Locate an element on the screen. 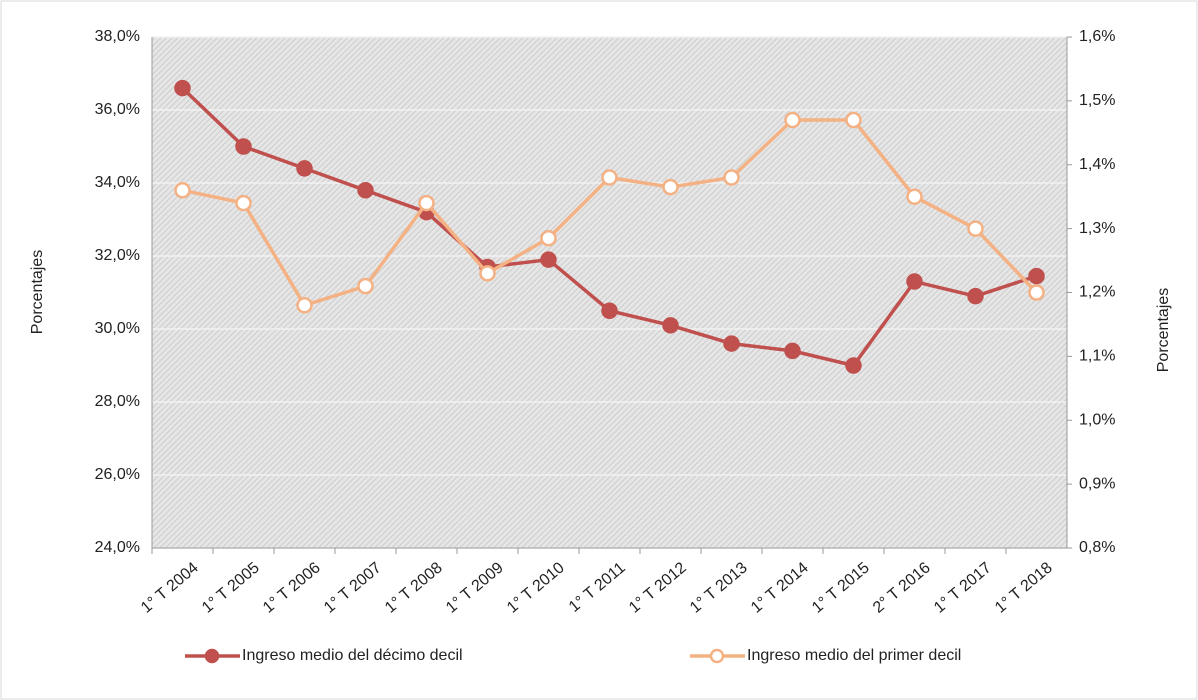  legend-label: Ingreso medio del décimo decil is located at coordinates (352, 655).